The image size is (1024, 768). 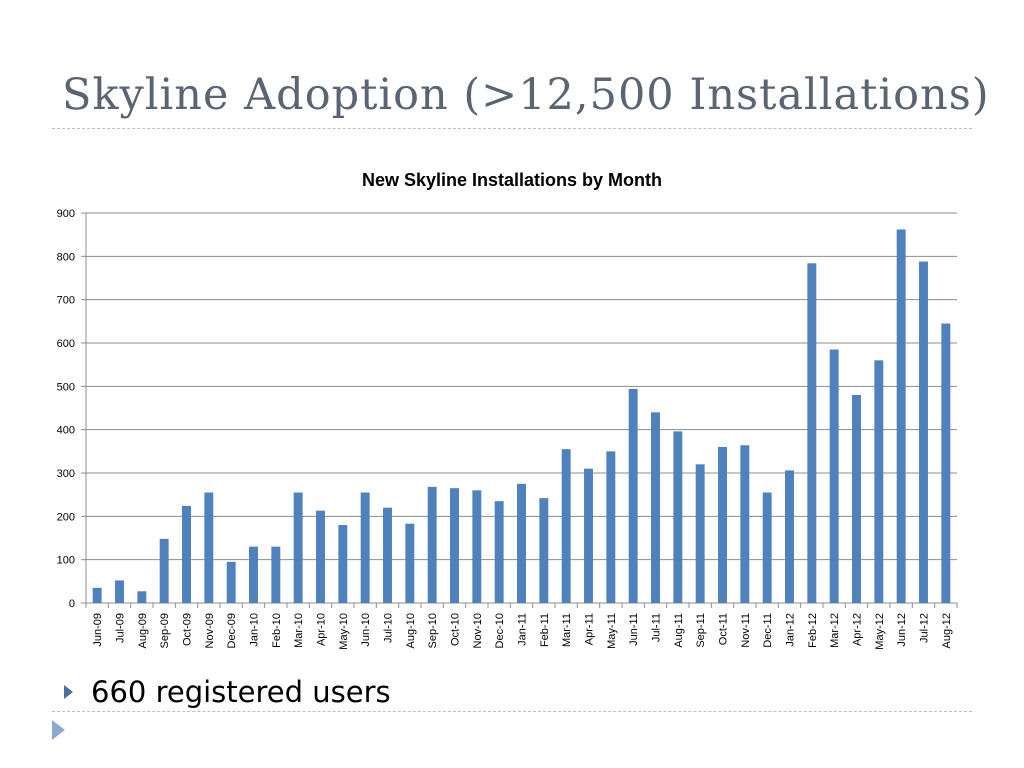 I want to click on x-tick-label: Dec-11, so click(x=768, y=630).